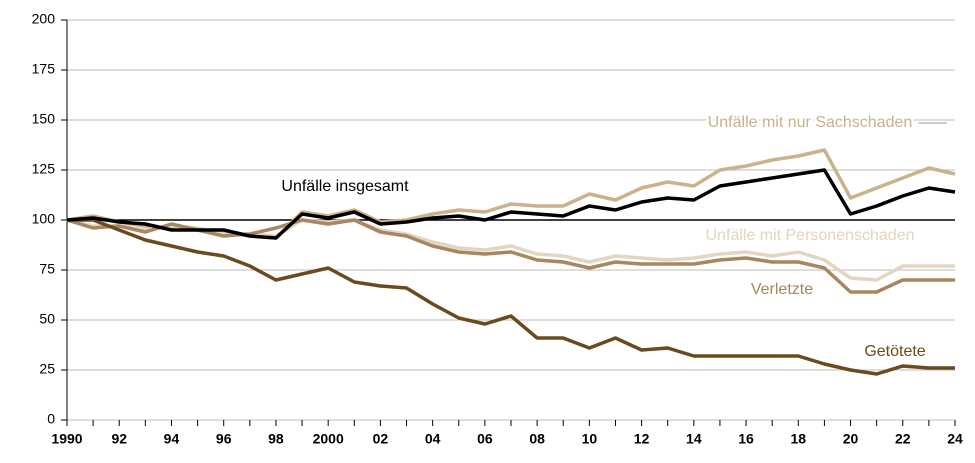 The image size is (975, 463). What do you see at coordinates (903, 439) in the screenshot?
I see `x-tick-label: 22` at bounding box center [903, 439].